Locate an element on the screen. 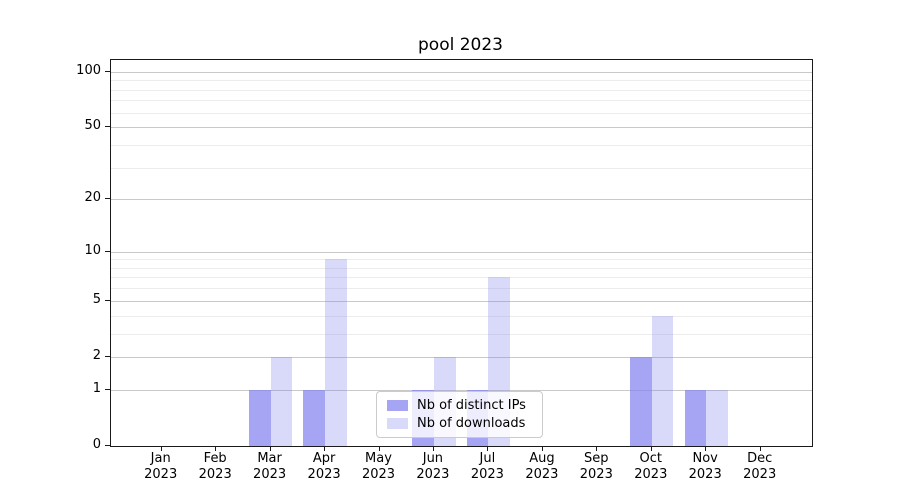 This screenshot has height=500, width=900. legend-row-distinct-ips: Nb of distinct IPs is located at coordinates (459, 405).